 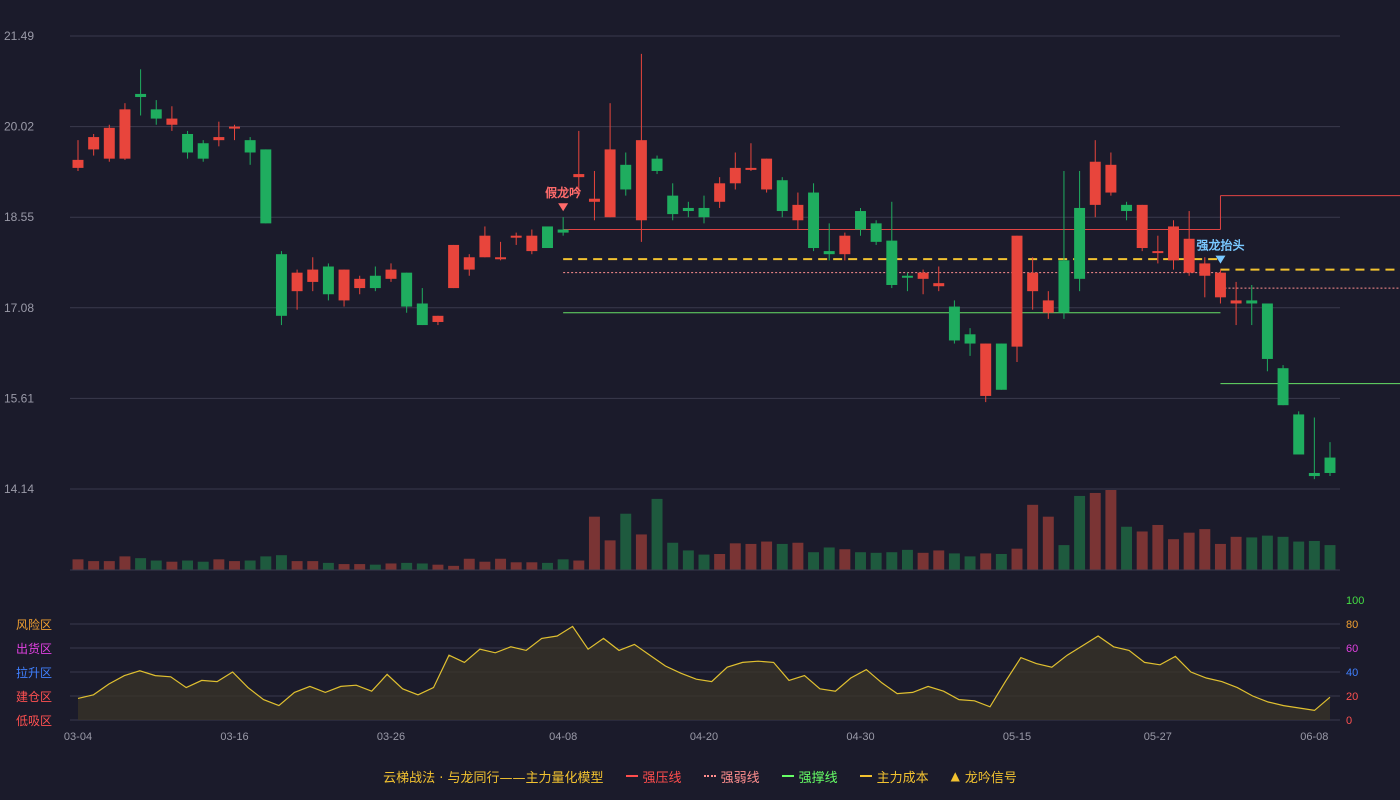 What do you see at coordinates (34, 648) in the screenshot?
I see `osc-zone-label: 出货区` at bounding box center [34, 648].